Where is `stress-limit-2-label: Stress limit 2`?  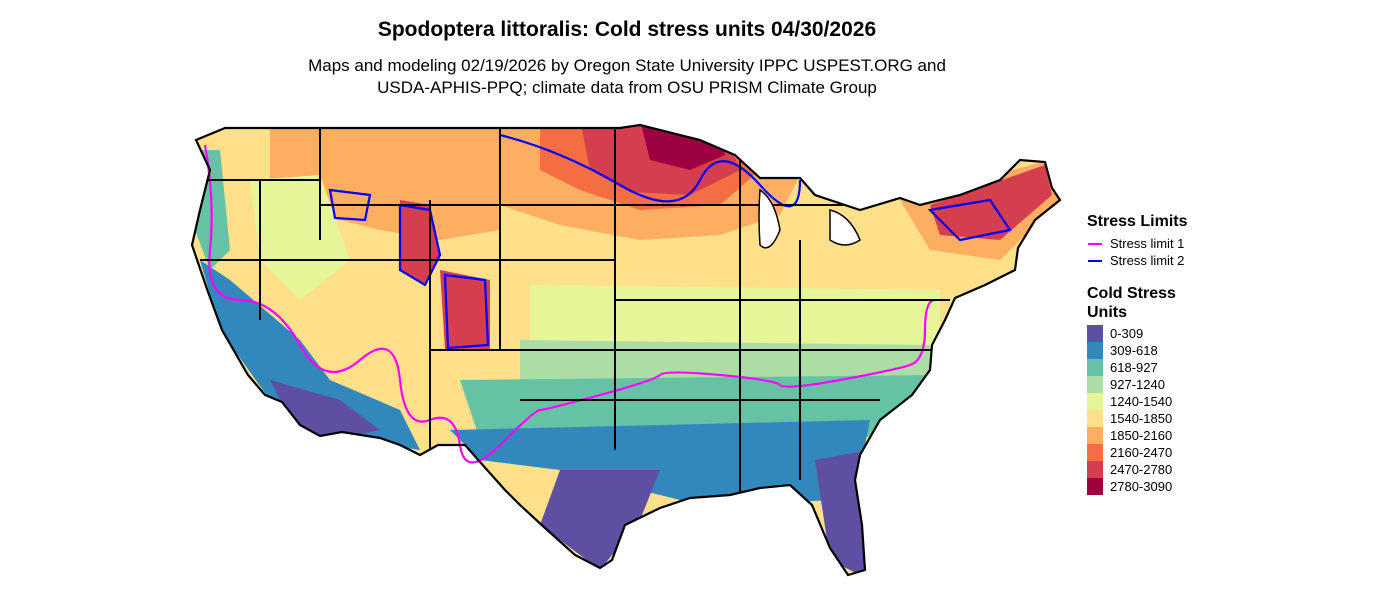 stress-limit-2-label: Stress limit 2 is located at coordinates (1147, 260).